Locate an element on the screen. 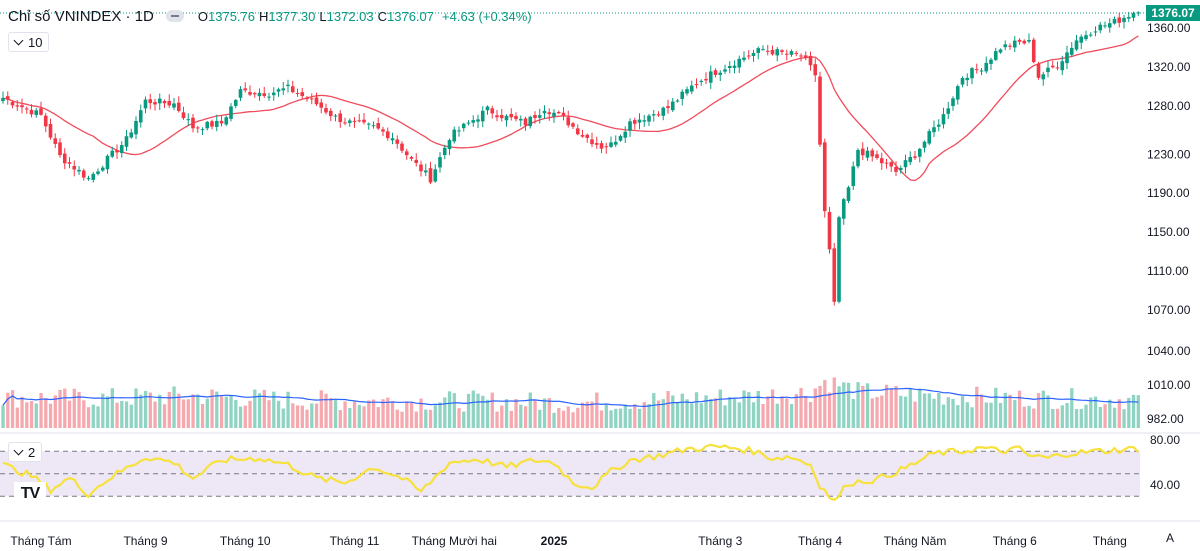 The width and height of the screenshot is (1200, 551). price-tick-label: 1190.00 is located at coordinates (1168, 193).